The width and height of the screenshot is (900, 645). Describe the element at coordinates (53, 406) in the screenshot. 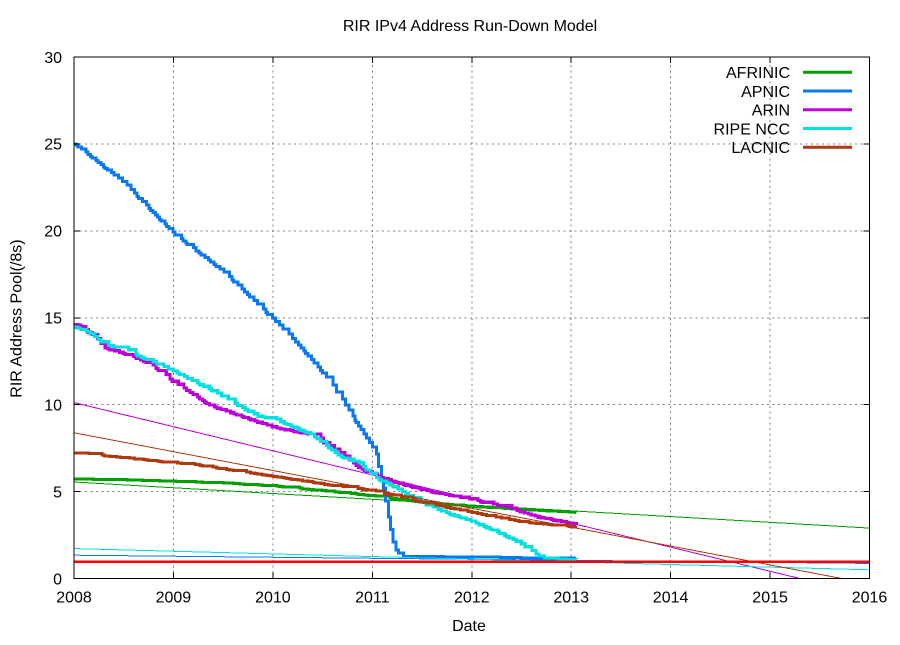

I see `svg-text: 10` at that location.